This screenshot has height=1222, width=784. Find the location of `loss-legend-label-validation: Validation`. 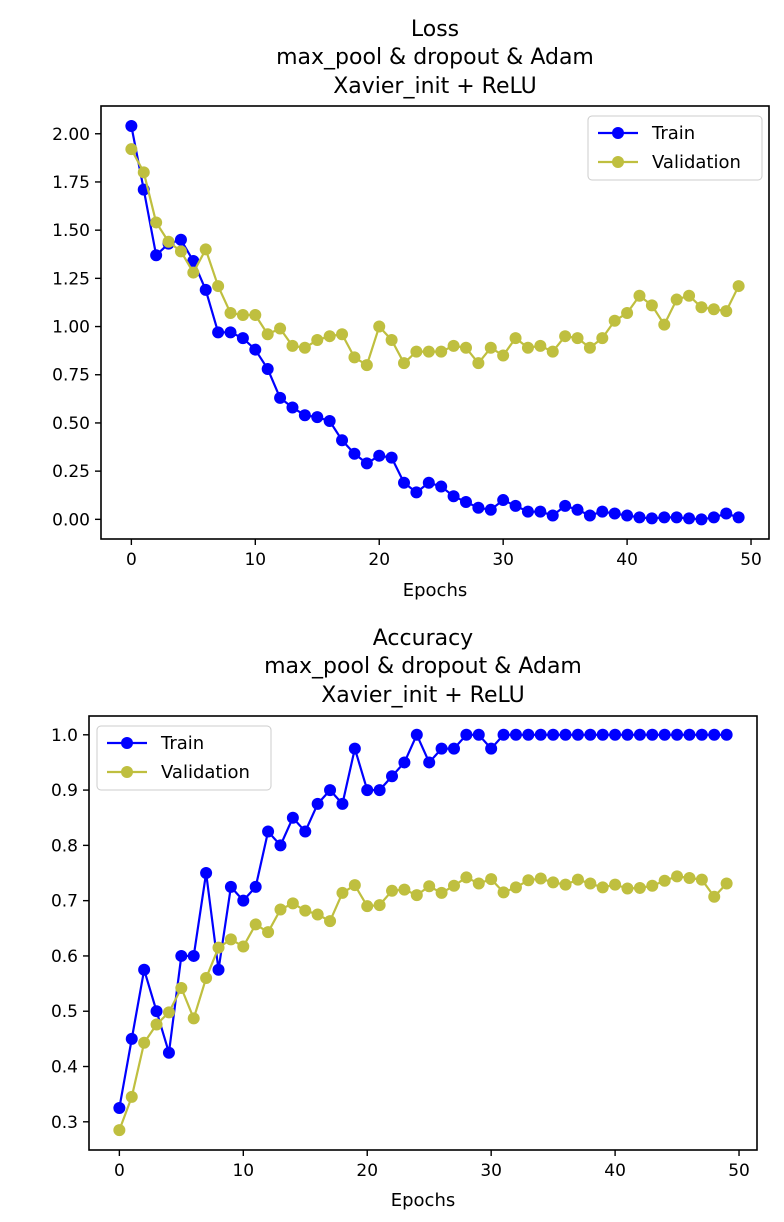

loss-legend-label-validation: Validation is located at coordinates (696, 162).